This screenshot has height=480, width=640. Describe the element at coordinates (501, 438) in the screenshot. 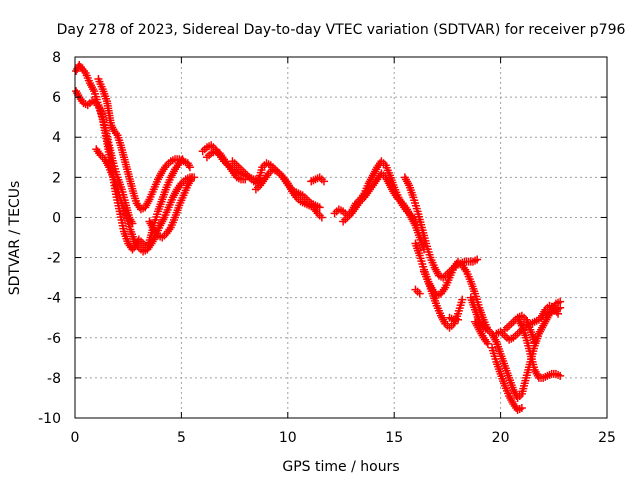

I see `x-tick-label: 20` at that location.